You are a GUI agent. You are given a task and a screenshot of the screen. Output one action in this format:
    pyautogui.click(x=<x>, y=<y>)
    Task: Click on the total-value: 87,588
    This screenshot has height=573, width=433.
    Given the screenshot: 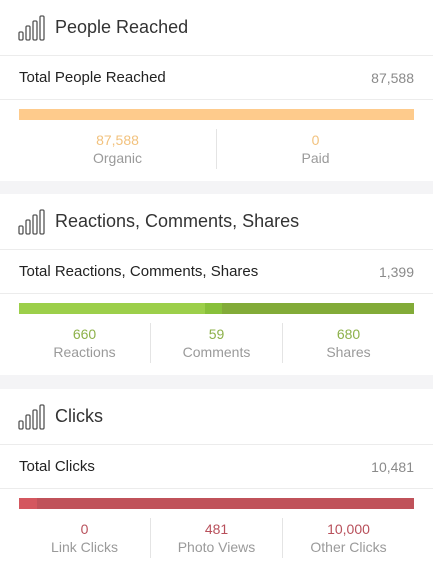 What is the action you would take?
    pyautogui.click(x=392, y=77)
    